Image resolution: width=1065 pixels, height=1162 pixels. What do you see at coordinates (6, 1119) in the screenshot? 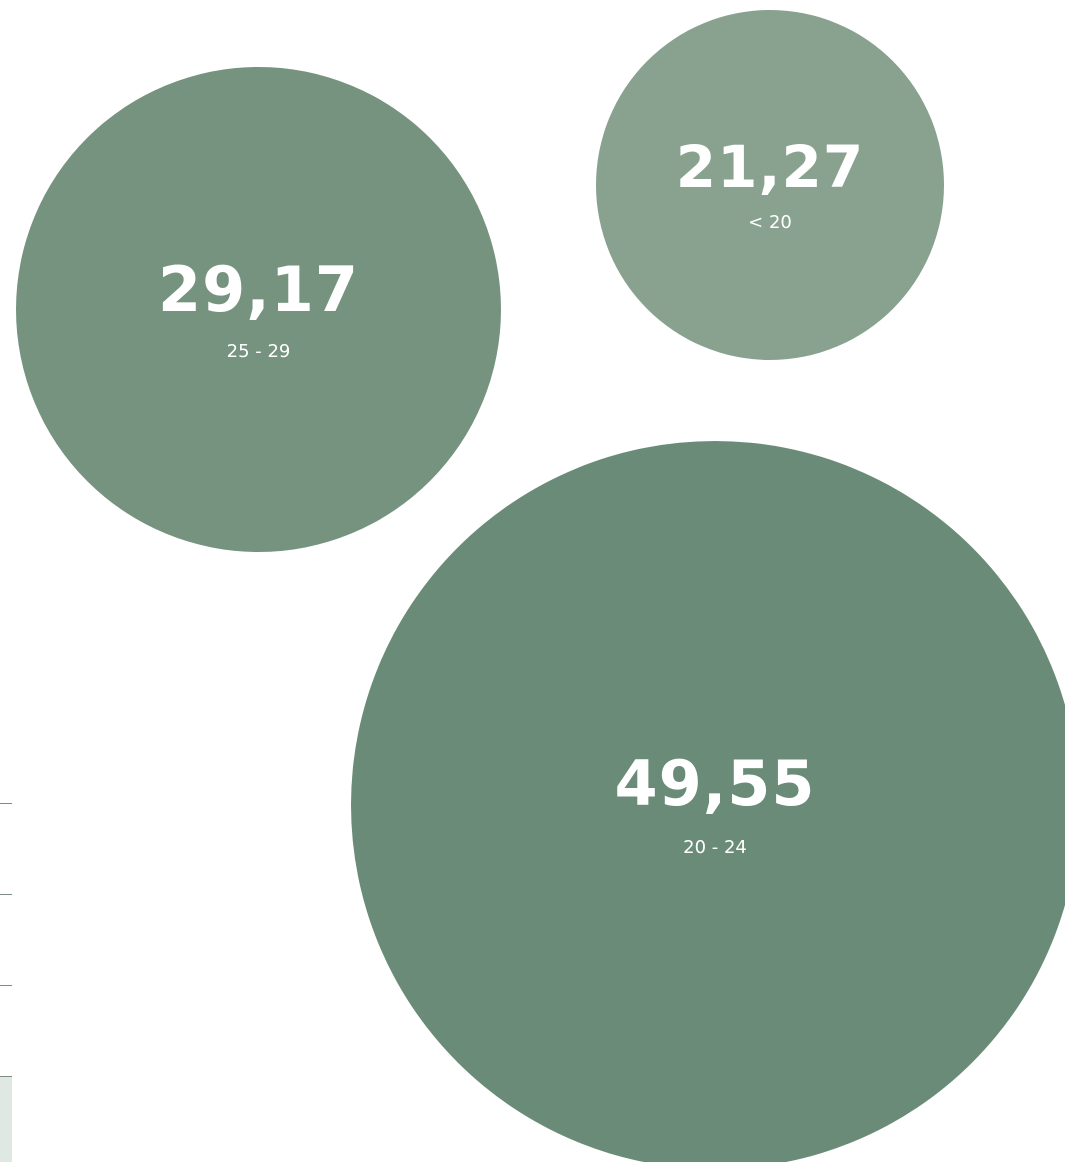
I see `side-panel-edge` at bounding box center [6, 1119].